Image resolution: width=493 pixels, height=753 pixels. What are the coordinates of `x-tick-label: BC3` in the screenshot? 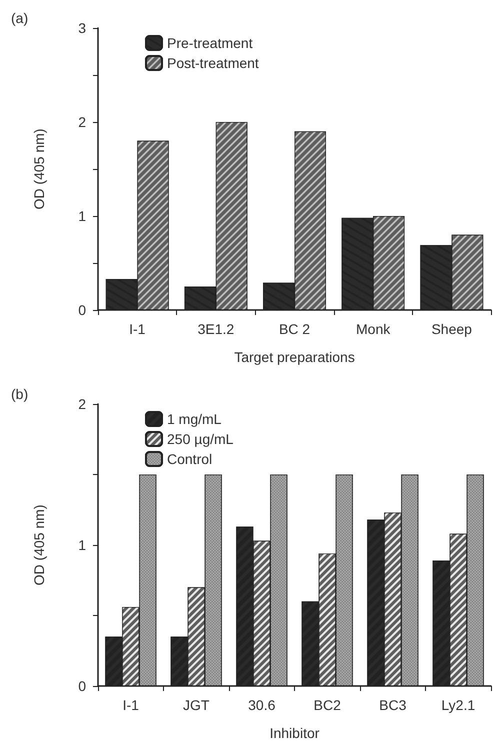 It's located at (393, 705).